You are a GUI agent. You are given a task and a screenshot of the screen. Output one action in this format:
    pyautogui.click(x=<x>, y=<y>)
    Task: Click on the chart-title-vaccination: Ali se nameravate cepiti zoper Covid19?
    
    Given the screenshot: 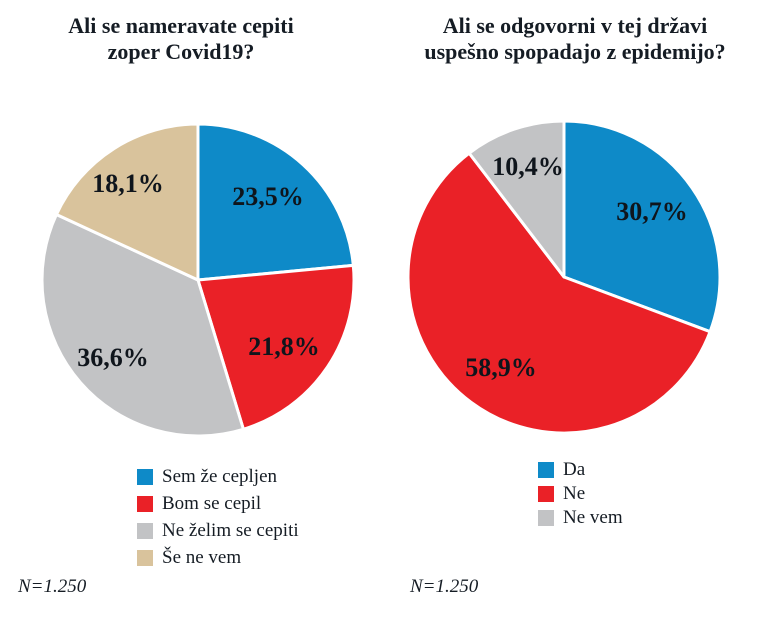 What is the action you would take?
    pyautogui.click(x=181, y=39)
    